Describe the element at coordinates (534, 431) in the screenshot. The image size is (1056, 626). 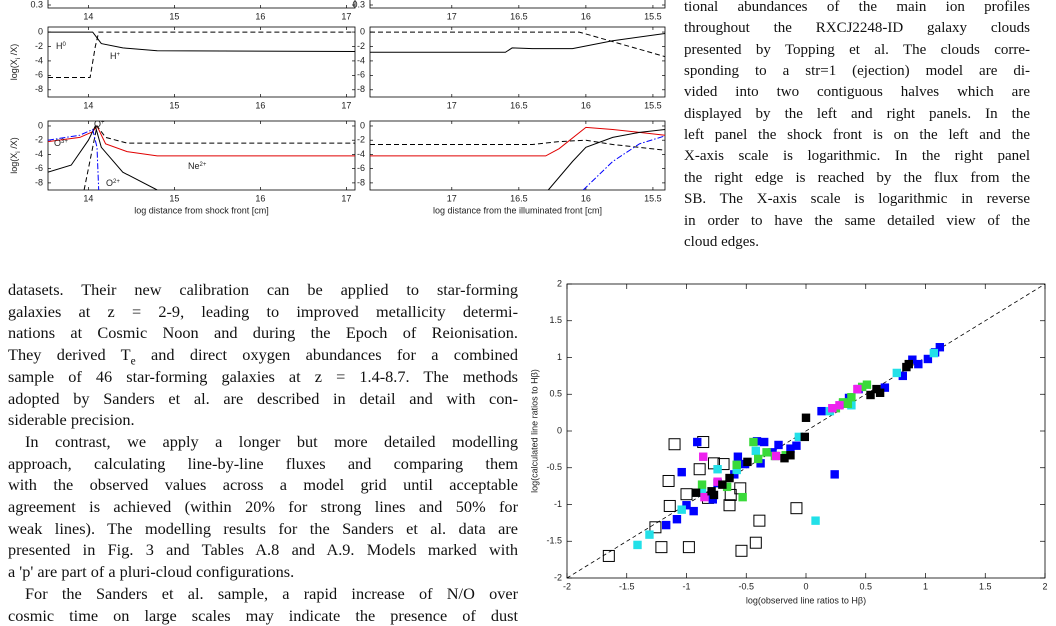
I see `y-axis-label: log(calculated line ratios to Hβ)` at that location.